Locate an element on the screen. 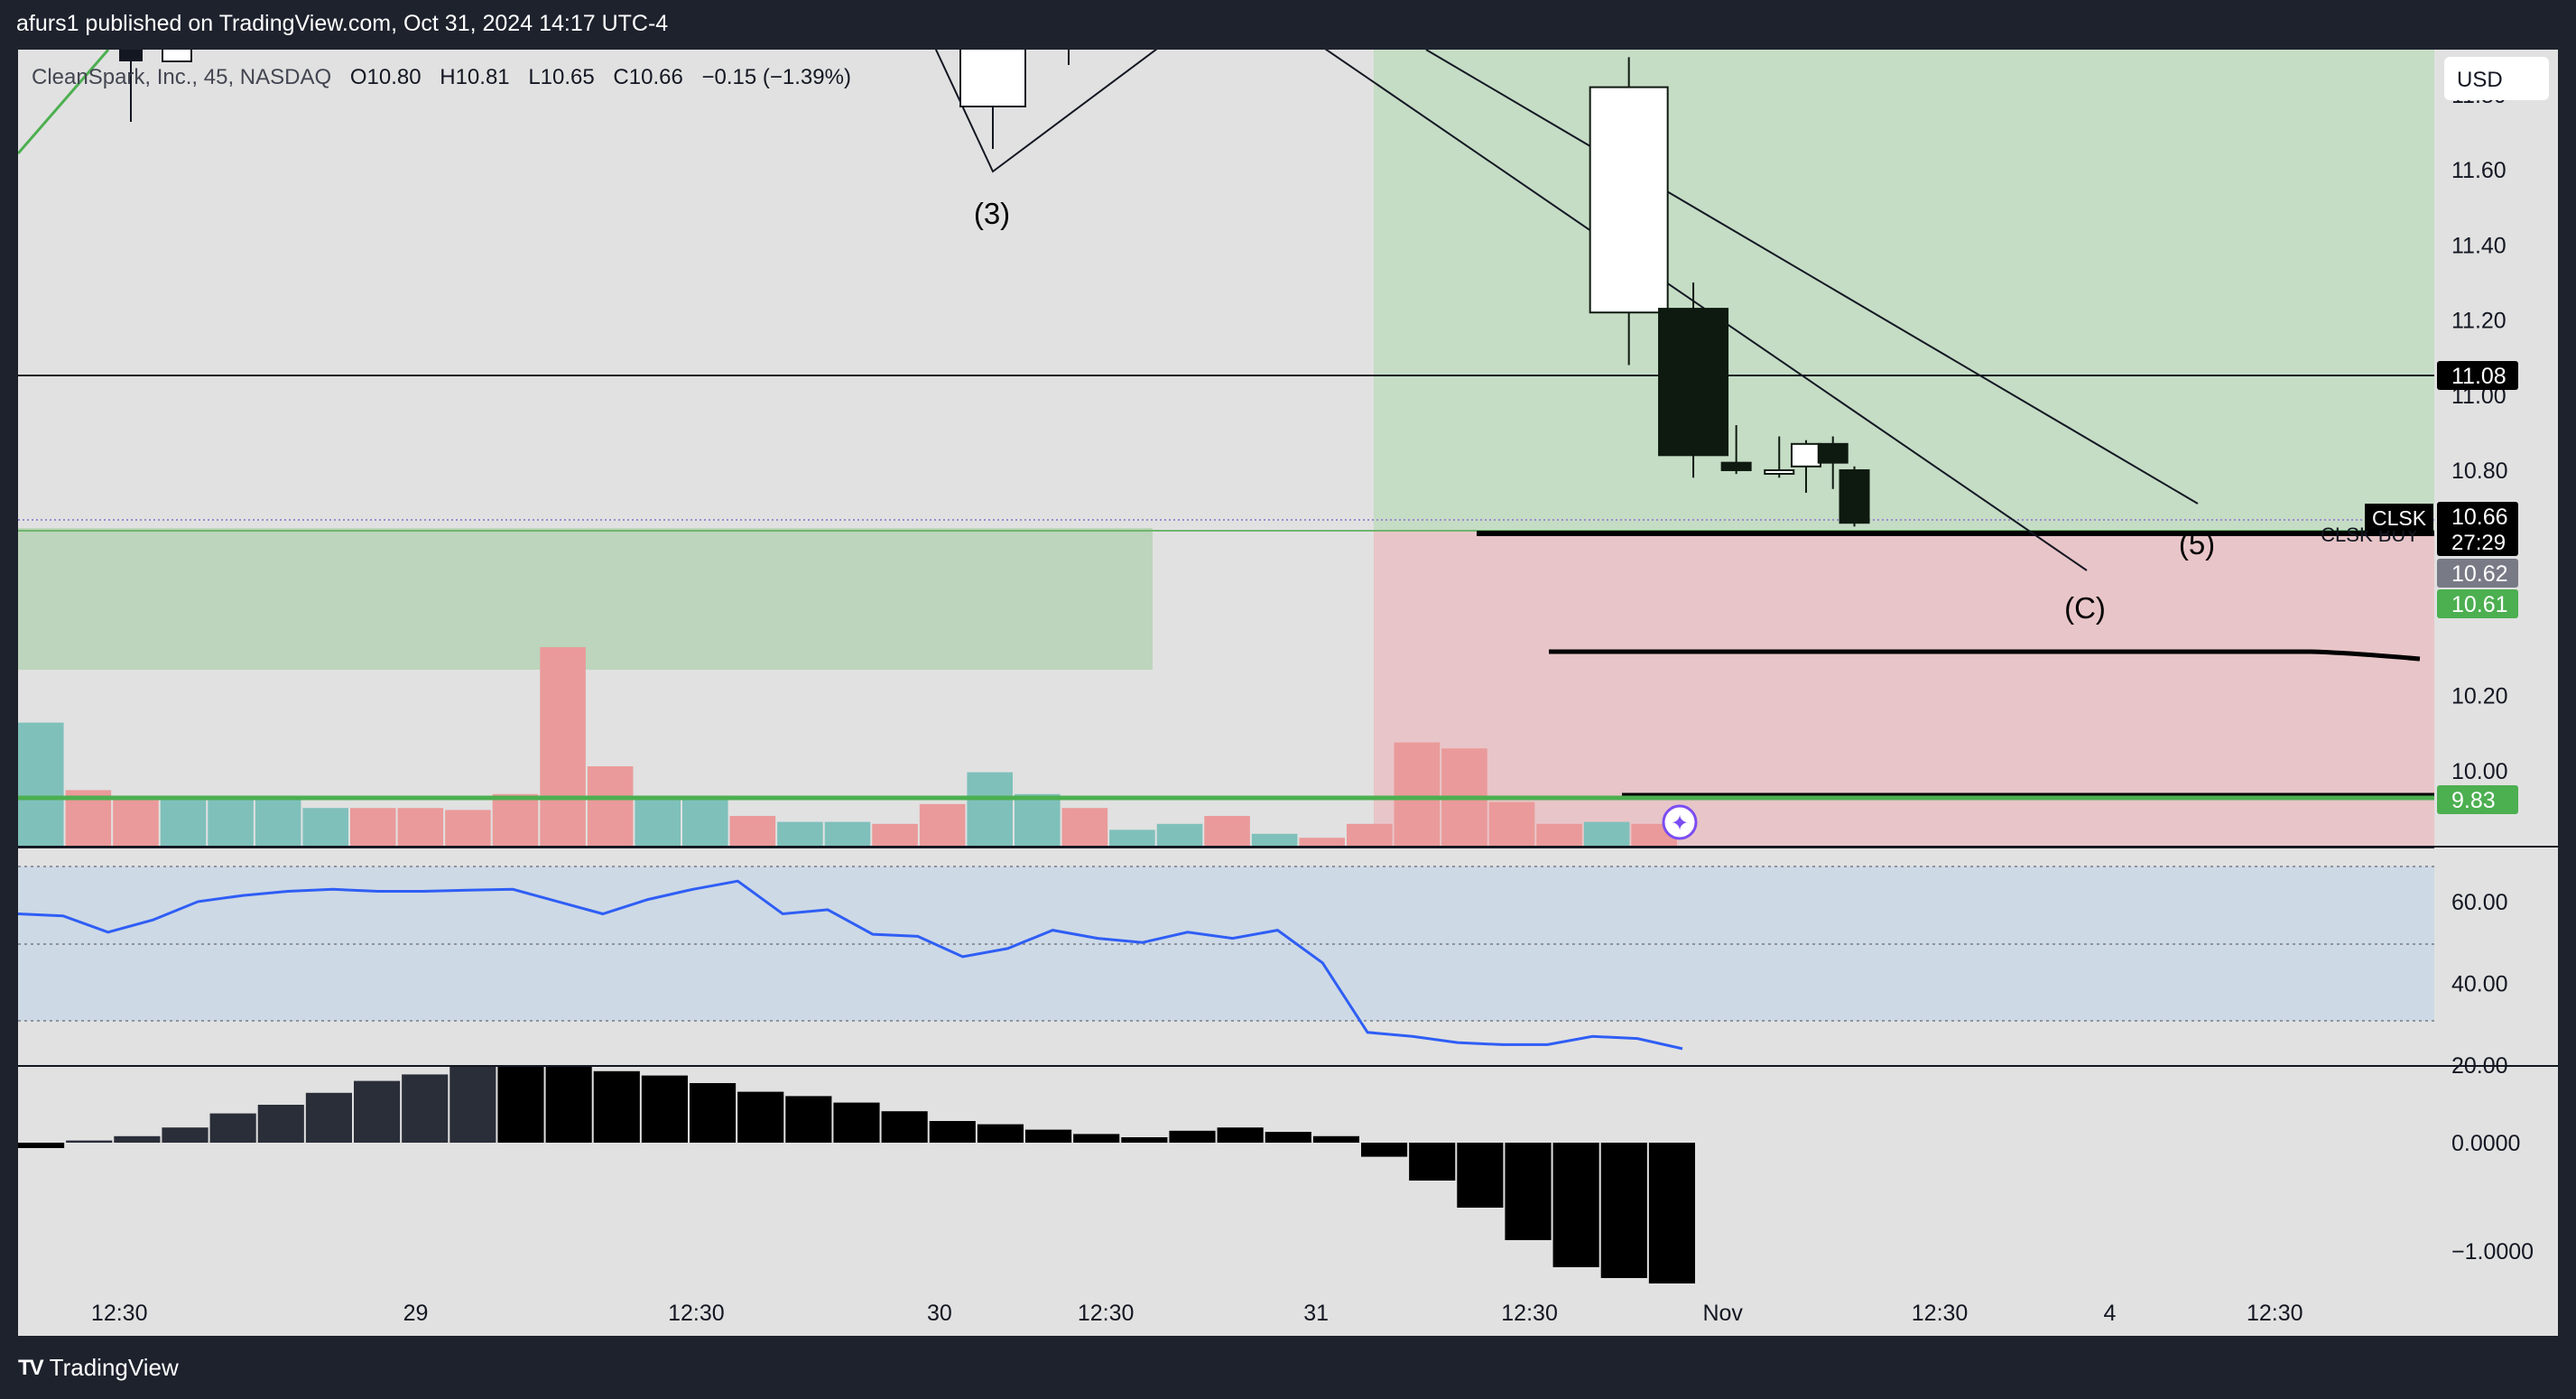 The height and width of the screenshot is (1399, 2576). legend-low-label: L is located at coordinates (534, 77).